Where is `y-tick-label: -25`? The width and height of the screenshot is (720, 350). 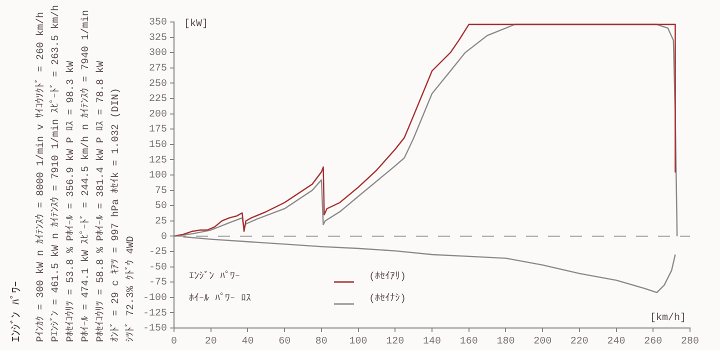
y-tick-label: -25 is located at coordinates (158, 252).